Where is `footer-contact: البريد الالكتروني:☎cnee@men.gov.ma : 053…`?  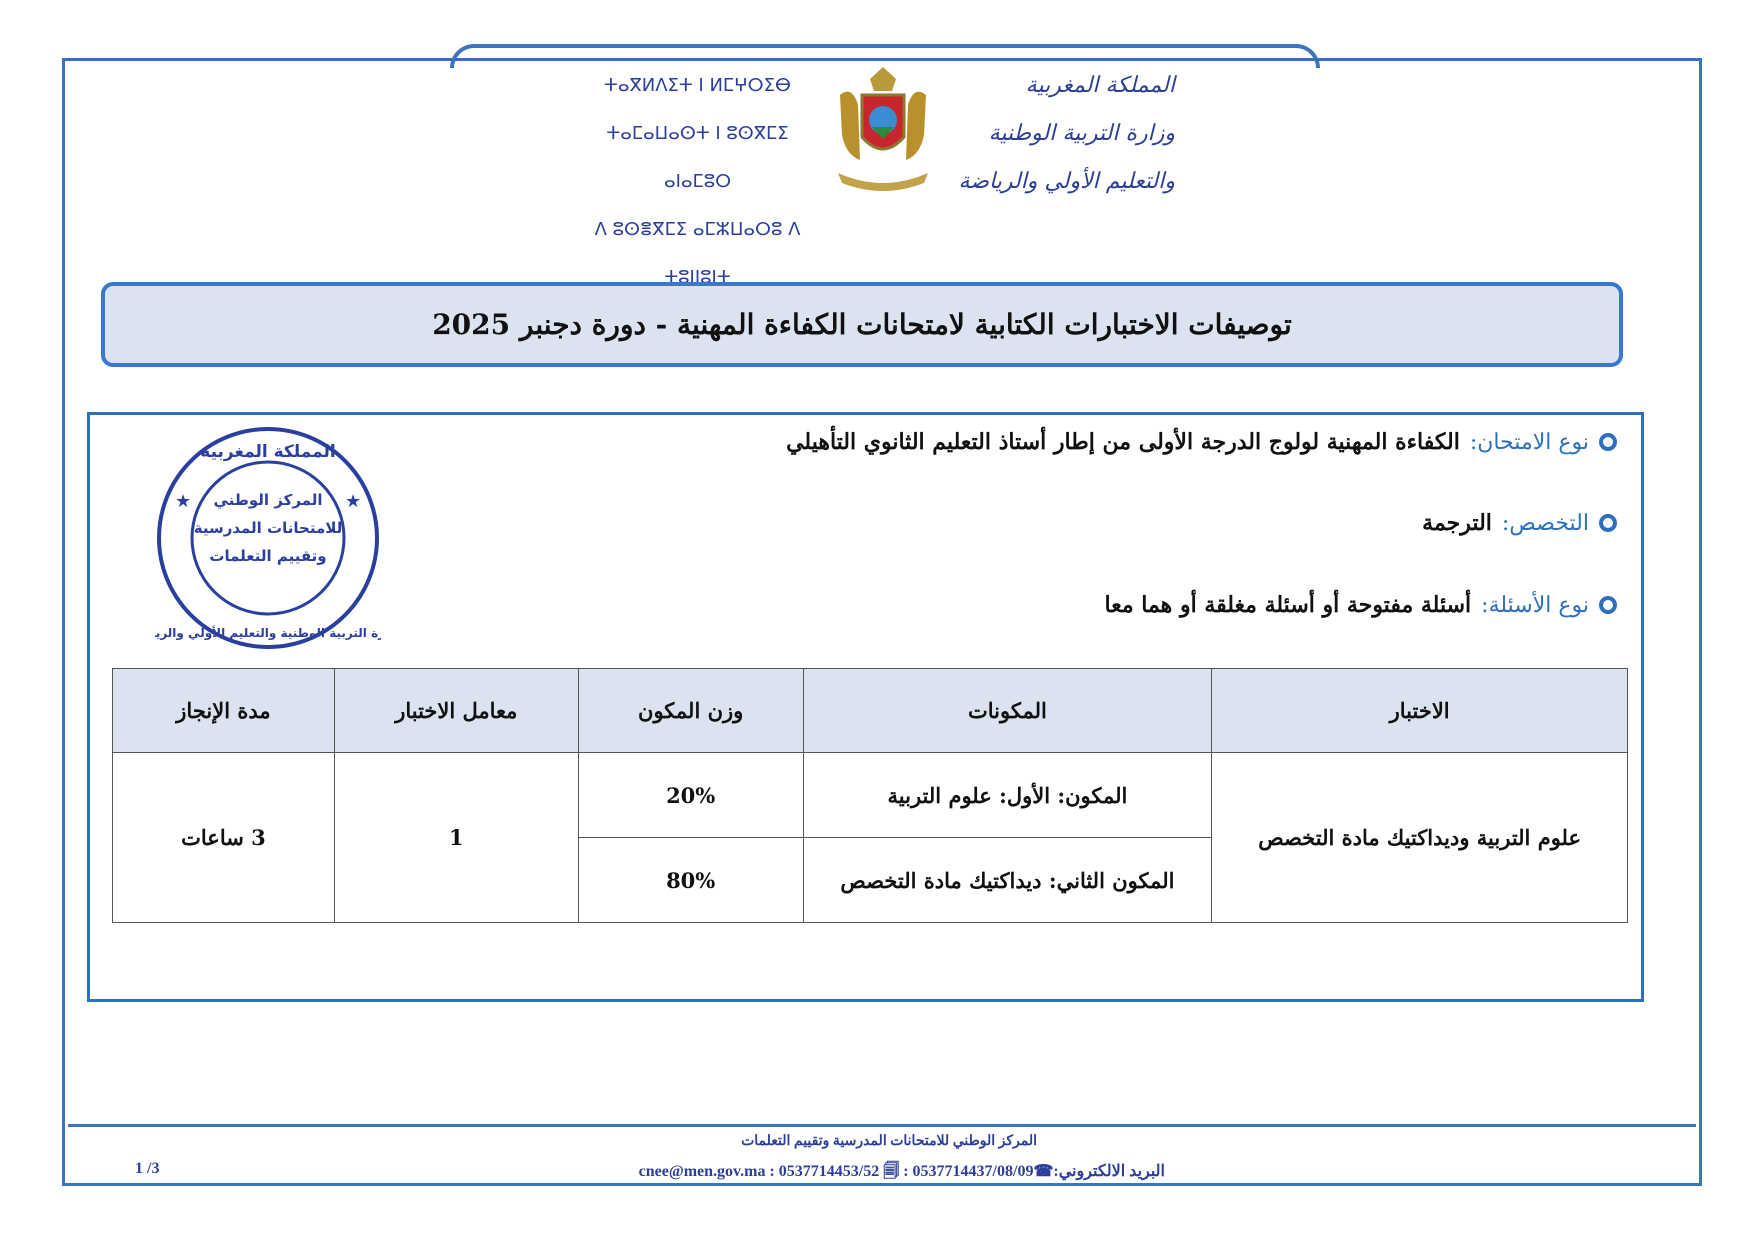 footer-contact: البريد الالكتروني:☎cnee@men.gov.ma : 053… is located at coordinates (901, 1171).